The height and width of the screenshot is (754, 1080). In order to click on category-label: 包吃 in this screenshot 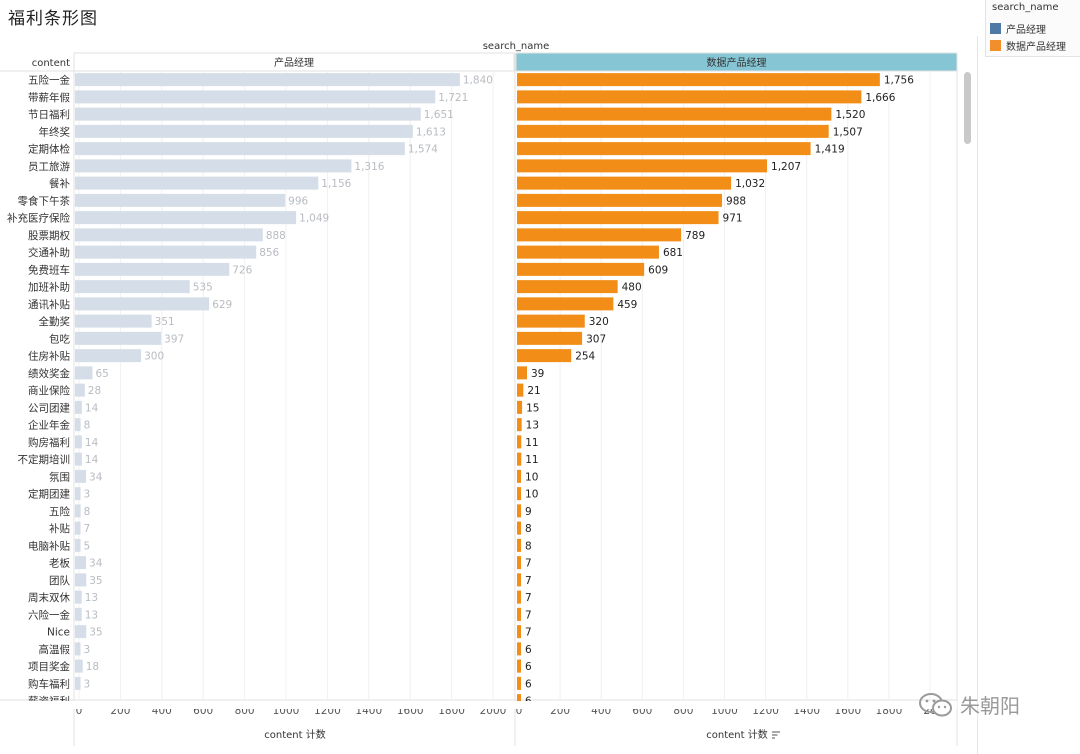, I will do `click(59, 338)`.